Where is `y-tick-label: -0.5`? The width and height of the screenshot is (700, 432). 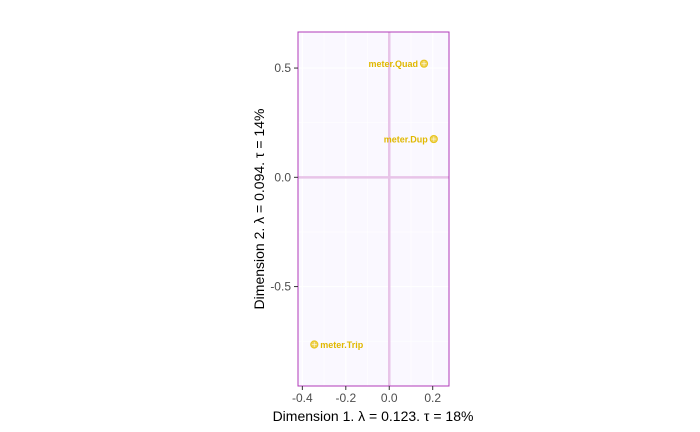
y-tick-label: -0.5 is located at coordinates (280, 287).